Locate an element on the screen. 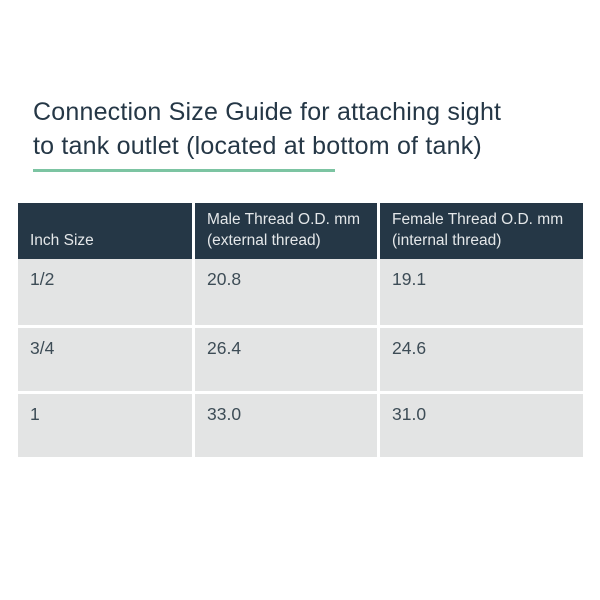 This screenshot has width=600, height=600. column-header-inch-size: Inch Size is located at coordinates (106, 231).